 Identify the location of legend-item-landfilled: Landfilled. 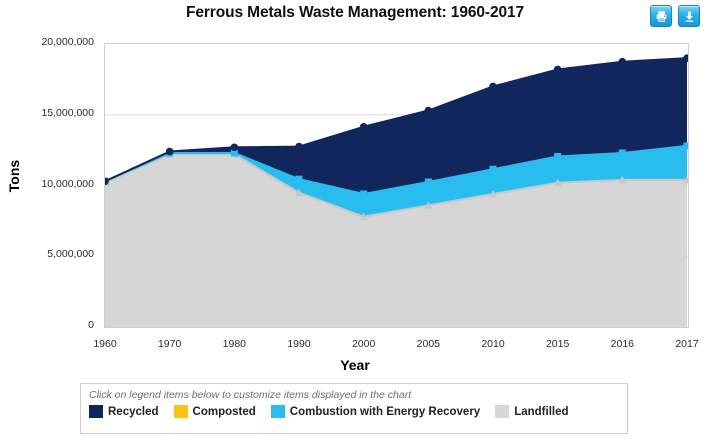
(532, 411).